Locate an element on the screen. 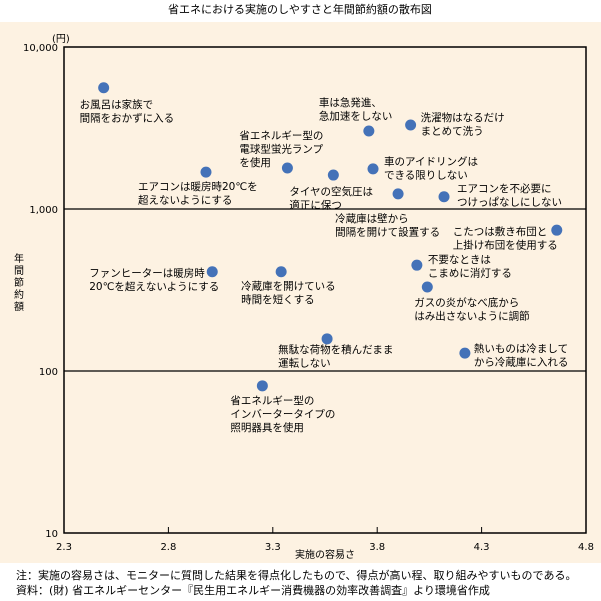 This screenshot has width=601, height=601. y-tick-label: 100 is located at coordinates (48, 372).